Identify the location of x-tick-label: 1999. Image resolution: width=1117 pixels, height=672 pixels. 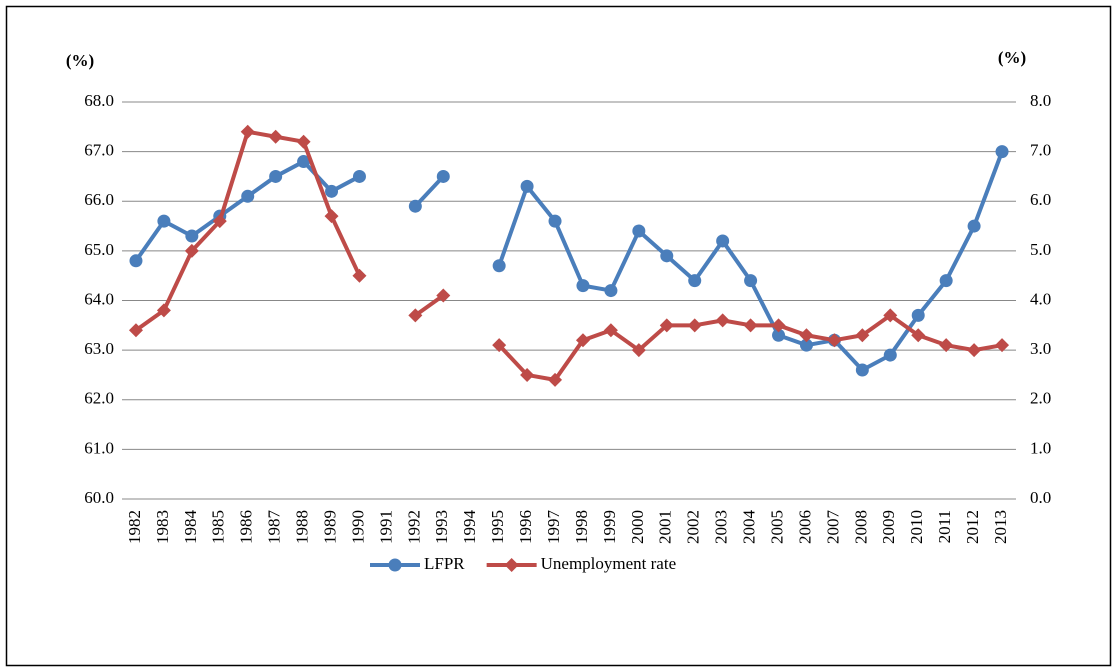
(609, 527).